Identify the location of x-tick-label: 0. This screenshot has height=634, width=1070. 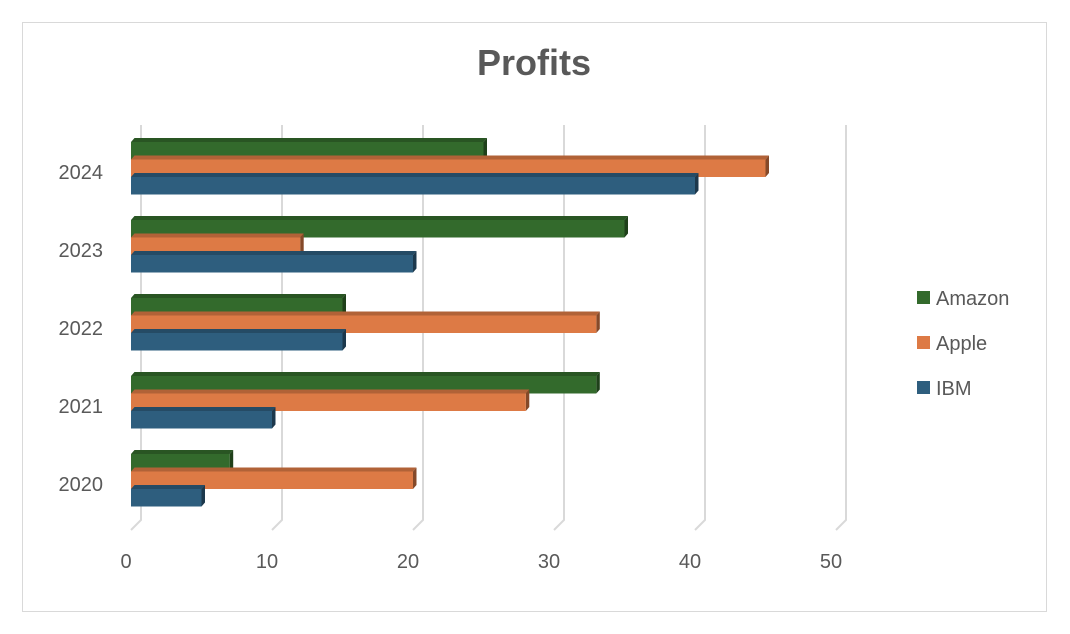
(125, 562).